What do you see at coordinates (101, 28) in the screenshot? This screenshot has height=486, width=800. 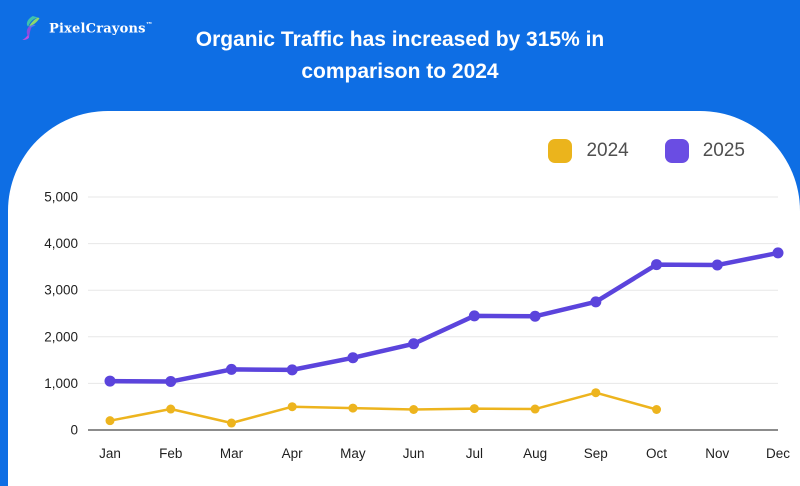 I see `brand-name: PixelCrayons™` at bounding box center [101, 28].